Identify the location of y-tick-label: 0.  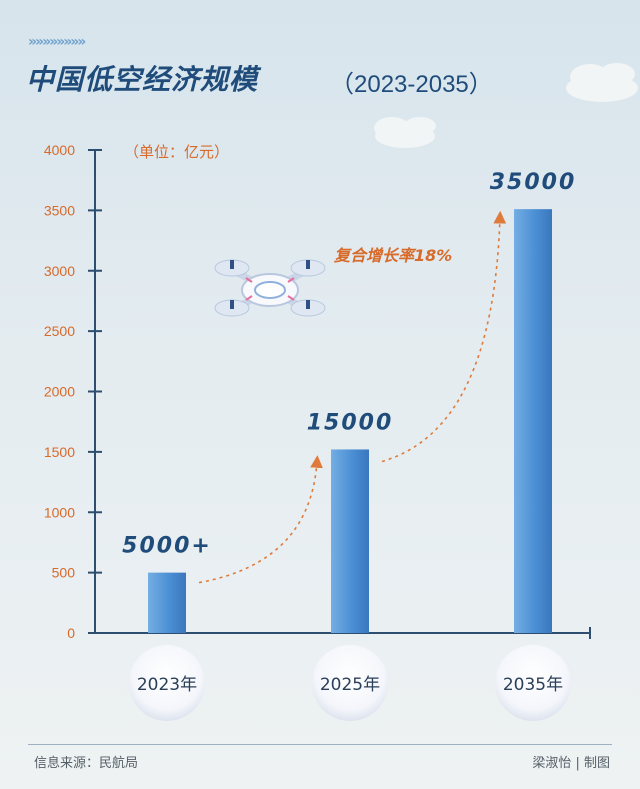
(71, 633).